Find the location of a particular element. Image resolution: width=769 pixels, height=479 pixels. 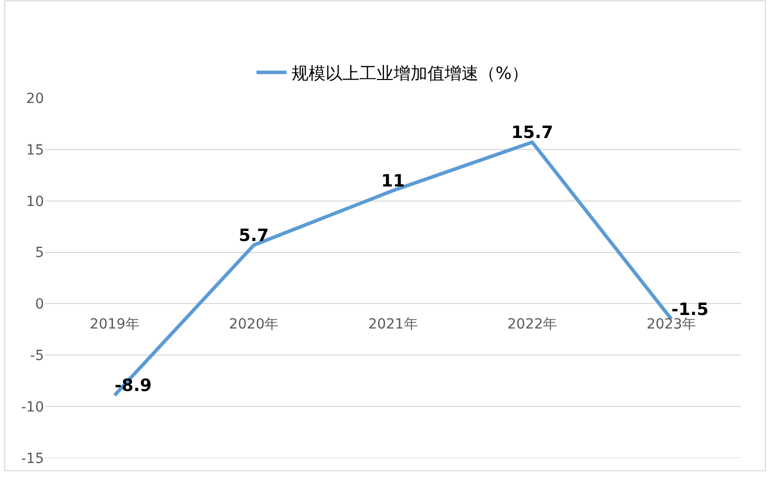

data-label: 11 is located at coordinates (393, 181).